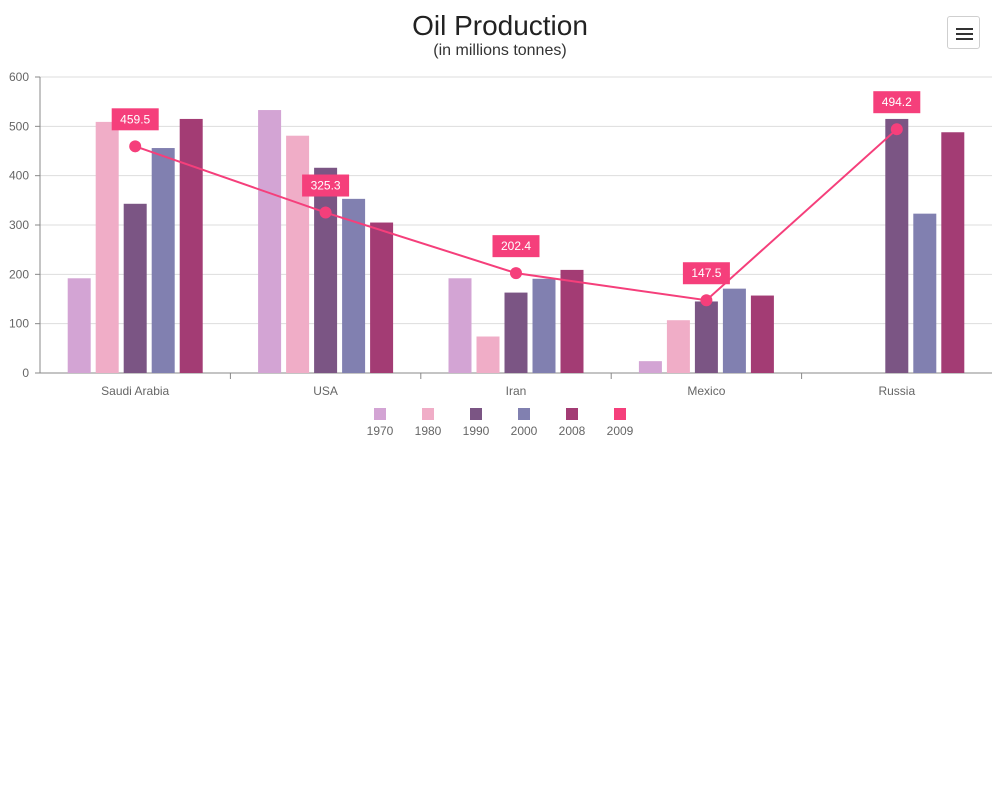  I want to click on data-label: 202.4, so click(516, 246).